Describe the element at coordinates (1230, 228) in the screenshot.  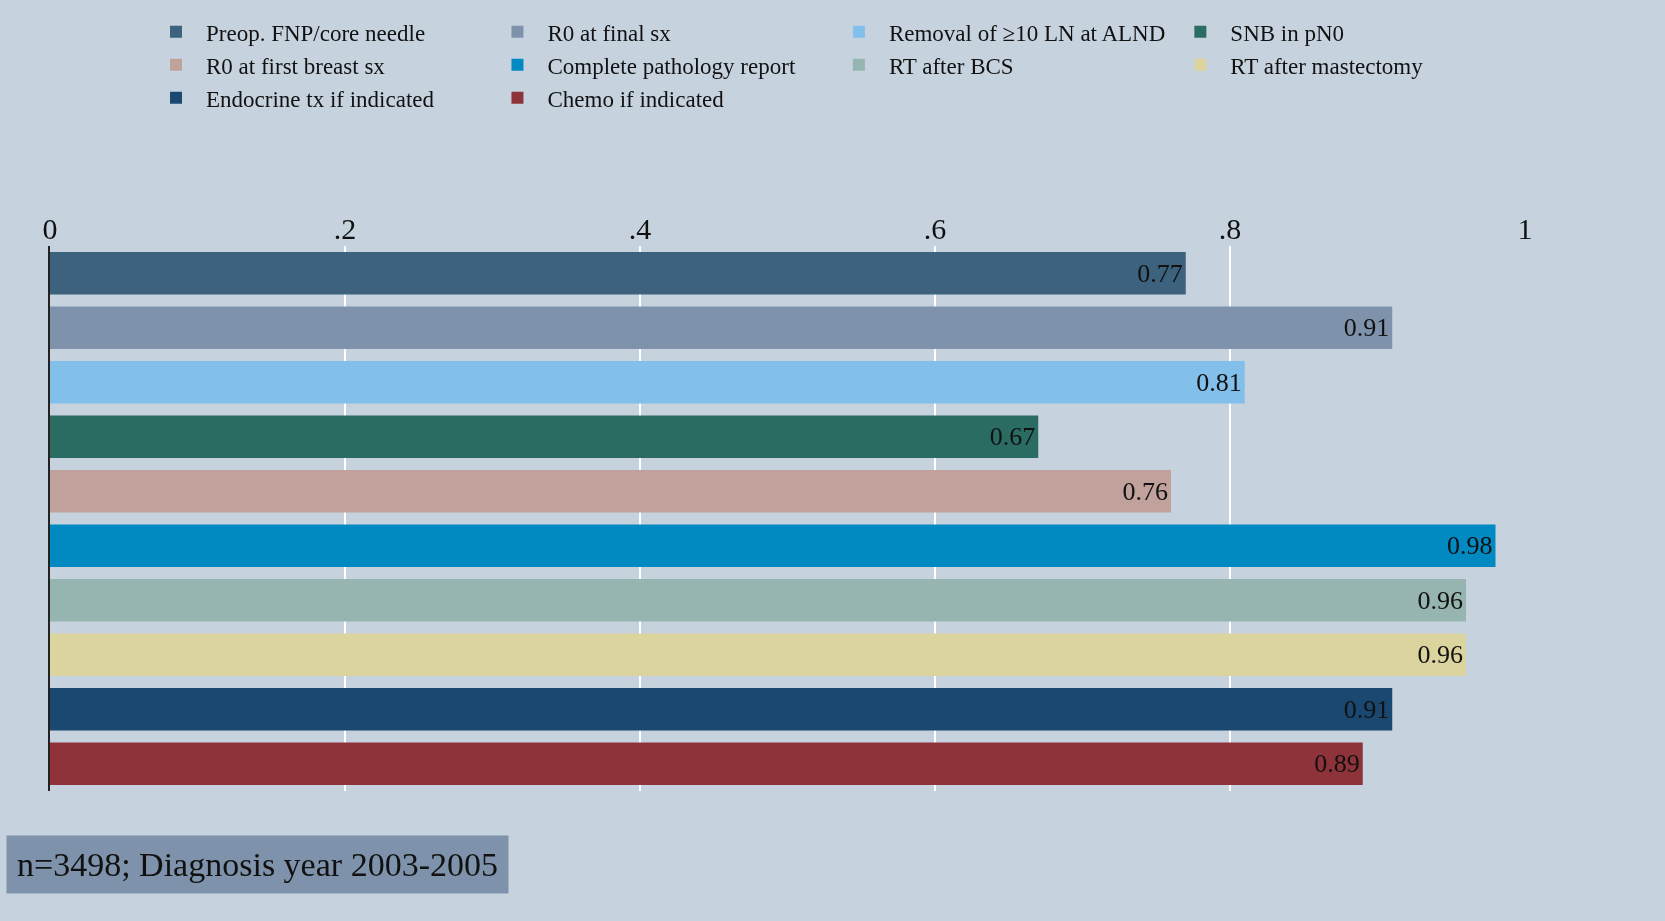
I see `x-tick-label: .8` at that location.